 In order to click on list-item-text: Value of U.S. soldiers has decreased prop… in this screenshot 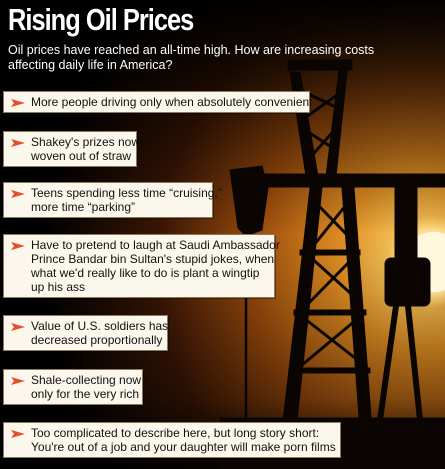, I will do `click(100, 333)`.